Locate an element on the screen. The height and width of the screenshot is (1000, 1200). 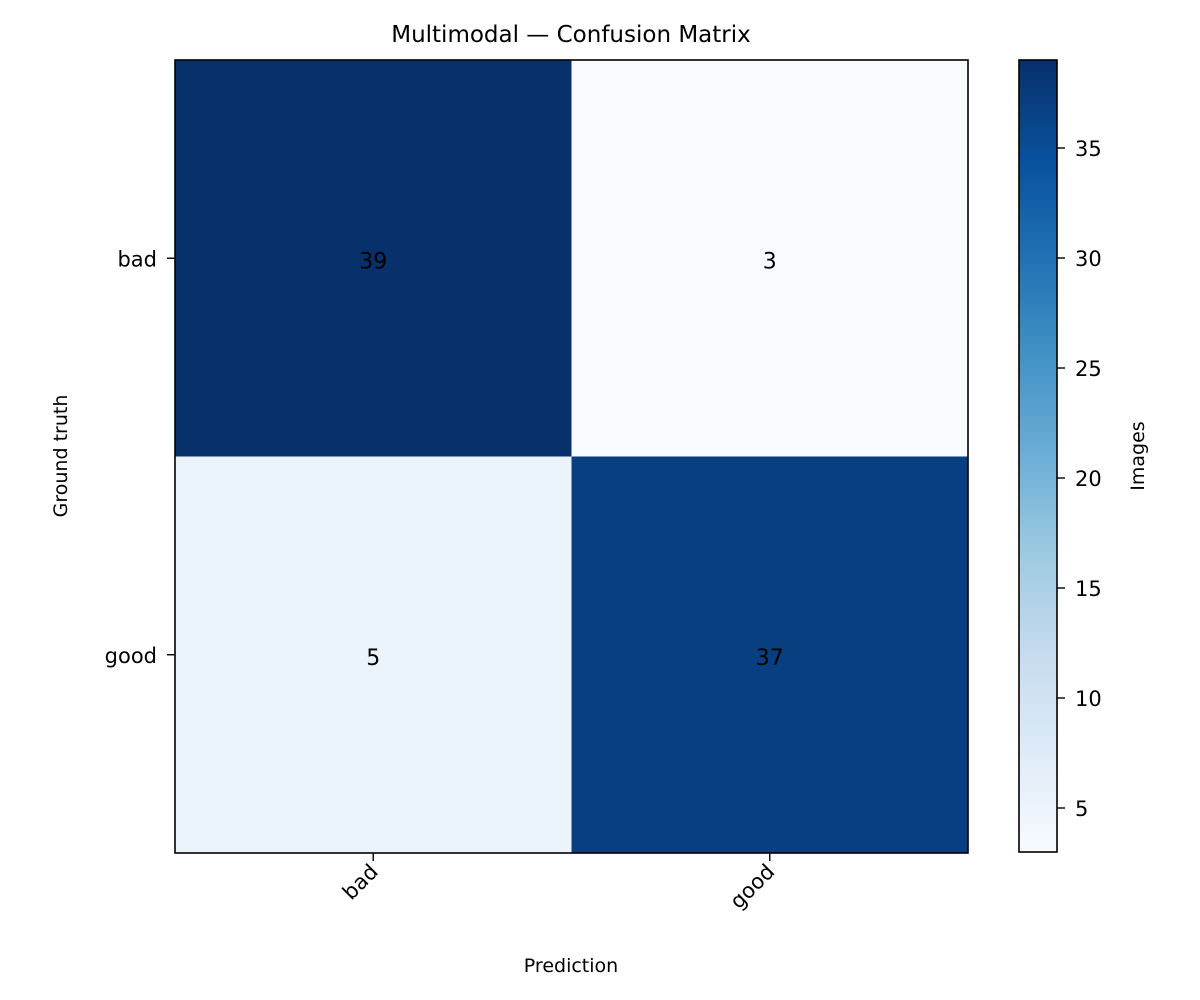
heatmap-cell-good-bad is located at coordinates (373, 655).